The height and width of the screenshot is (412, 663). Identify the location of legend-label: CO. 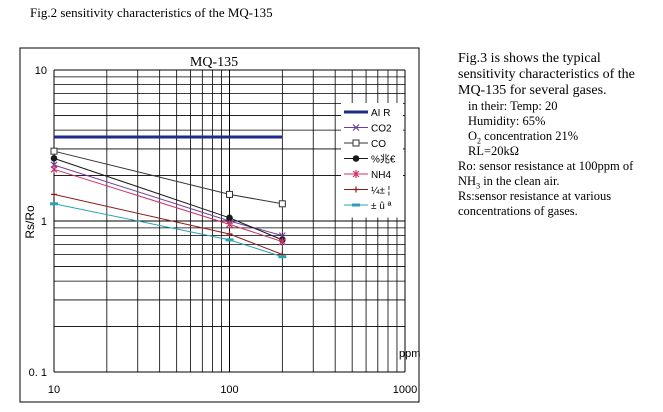
(378, 144).